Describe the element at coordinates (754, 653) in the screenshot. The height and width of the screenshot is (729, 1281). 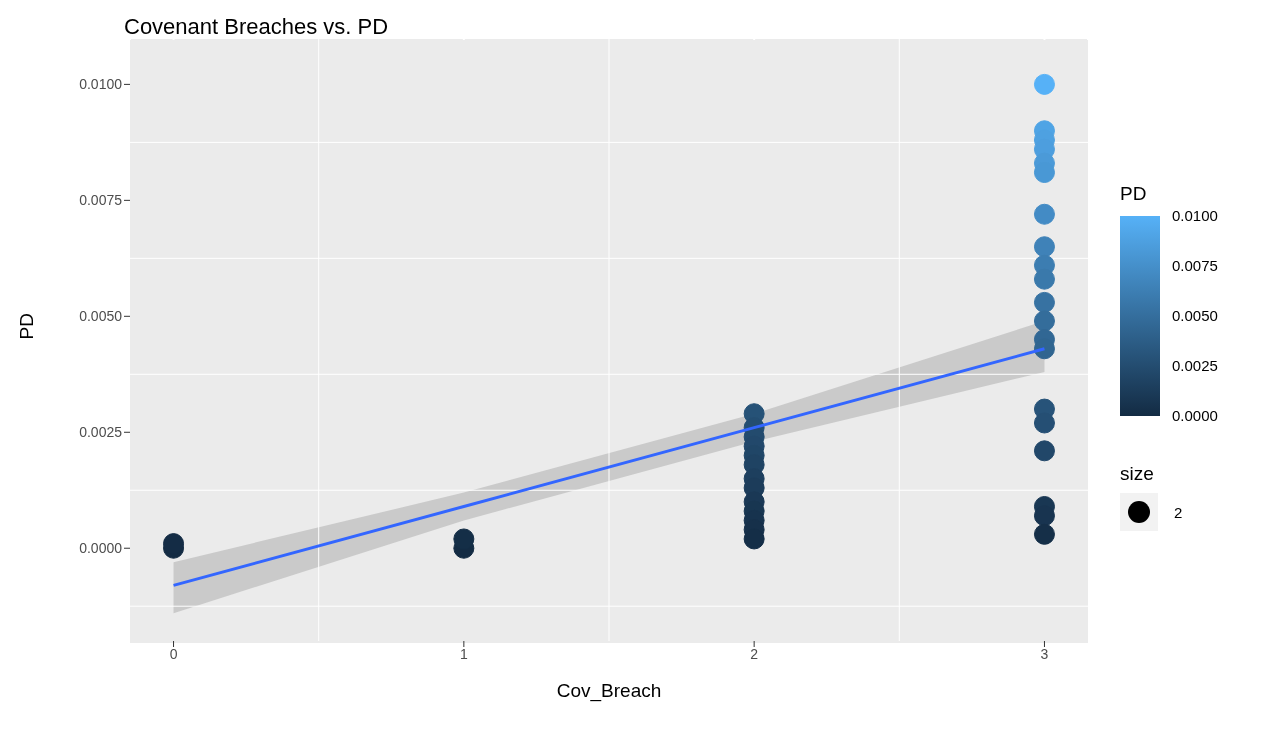
I see `x-tick-label: 2` at that location.